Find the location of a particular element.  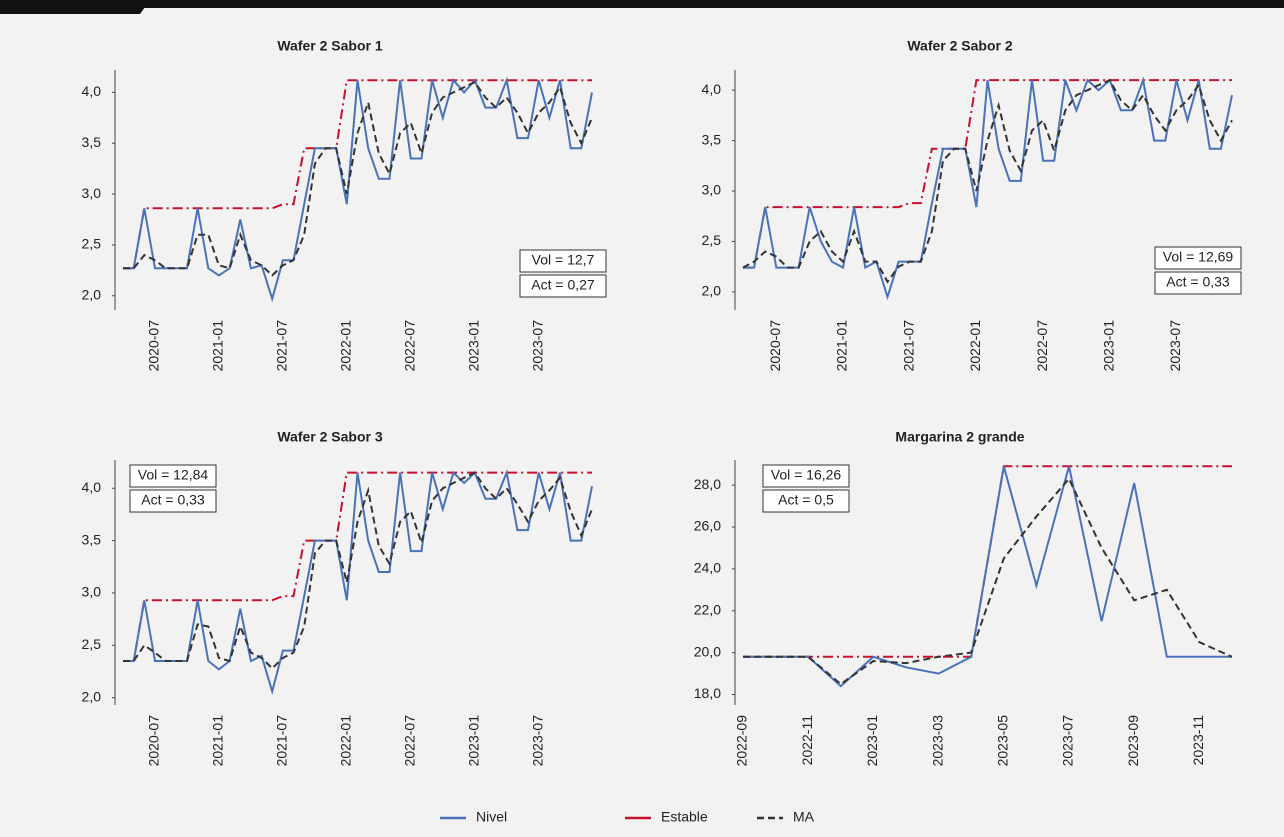

y-tick-label: 26,0 is located at coordinates (707, 526).